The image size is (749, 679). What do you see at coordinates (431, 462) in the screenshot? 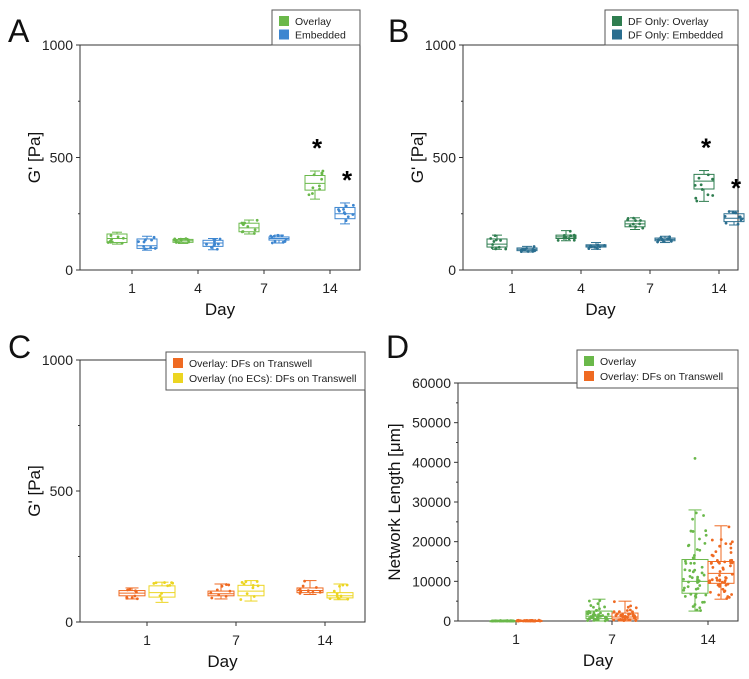
I see `y-tick-label: 40000` at bounding box center [431, 462].